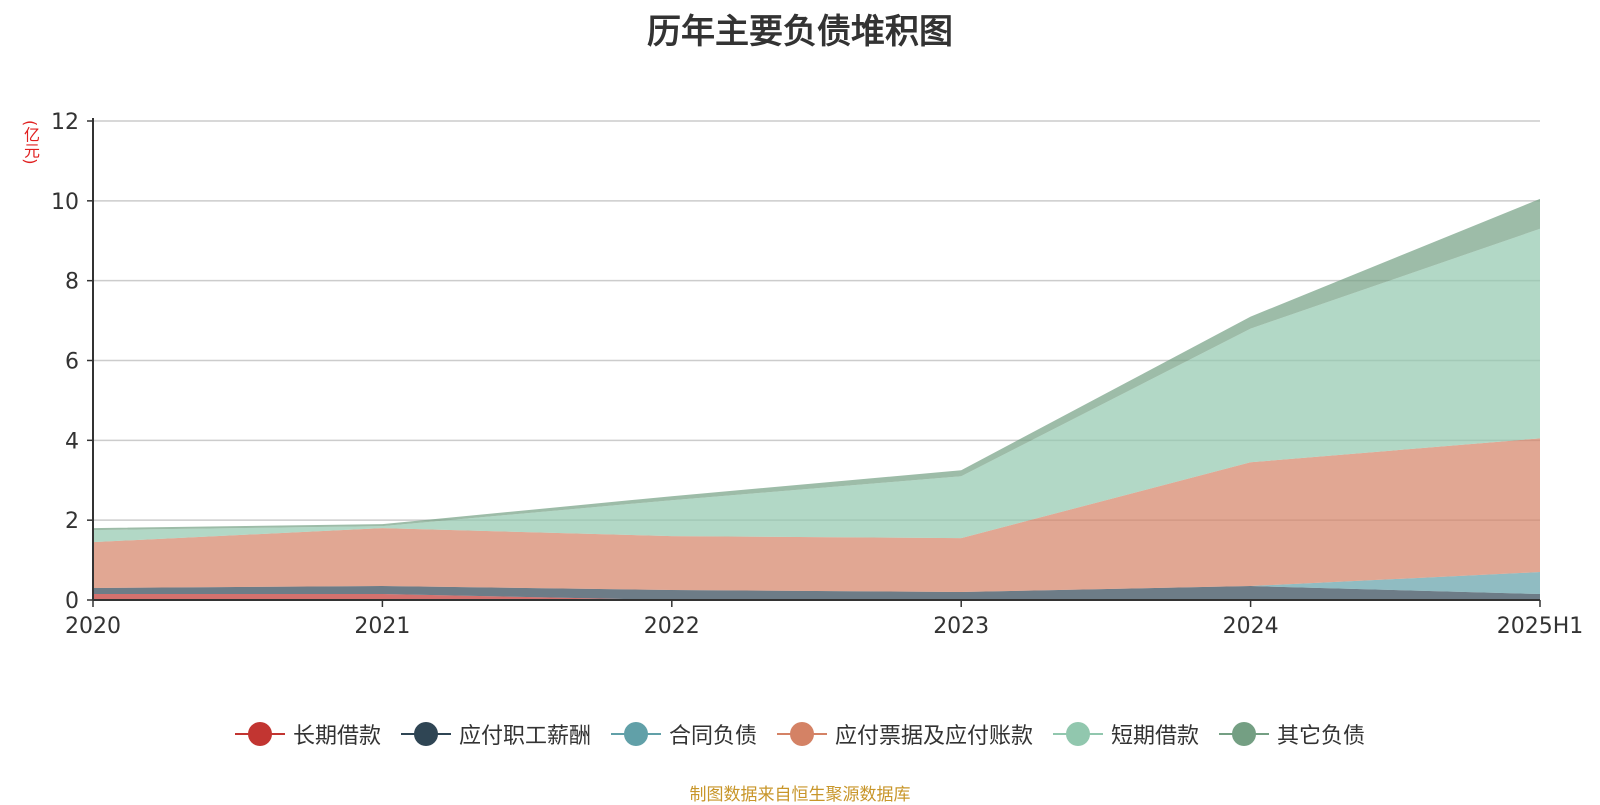 Image resolution: width=1600 pixels, height=805 pixels. I want to click on x-tick-label: 2020, so click(93, 626).